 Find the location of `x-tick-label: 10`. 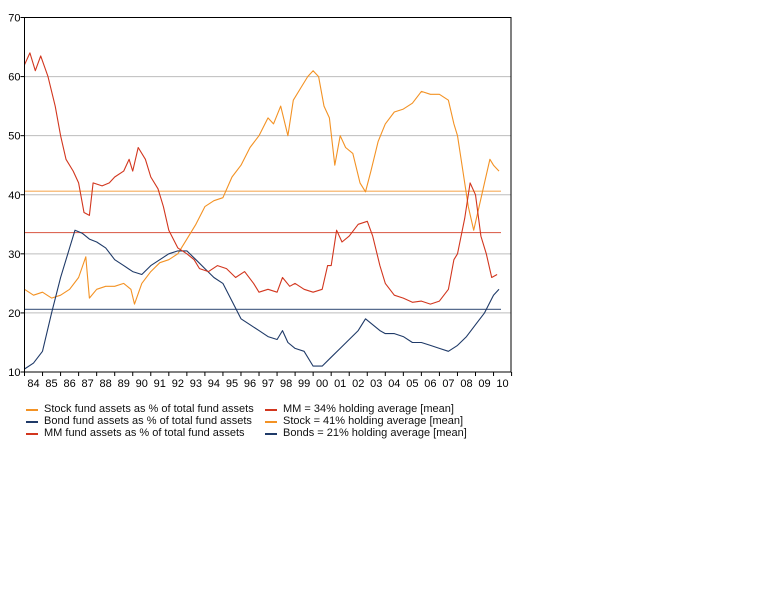

x-tick-label: 10 is located at coordinates (502, 384).